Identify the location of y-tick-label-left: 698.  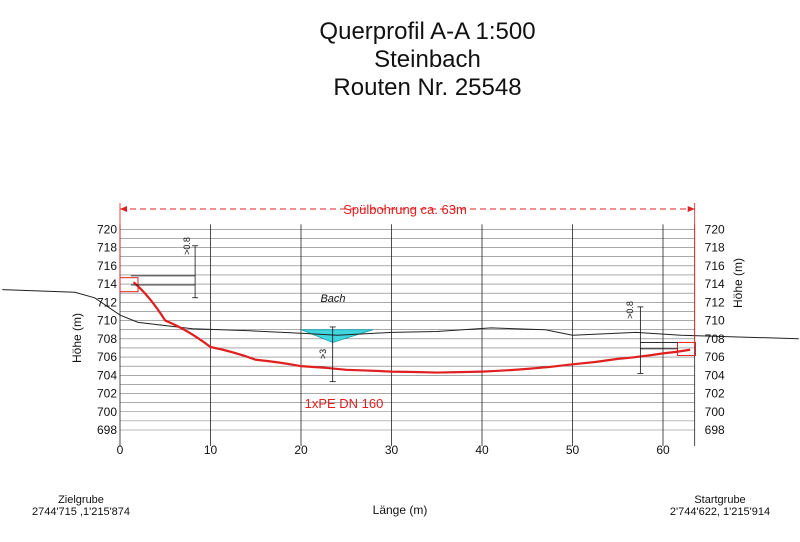
(107, 430).